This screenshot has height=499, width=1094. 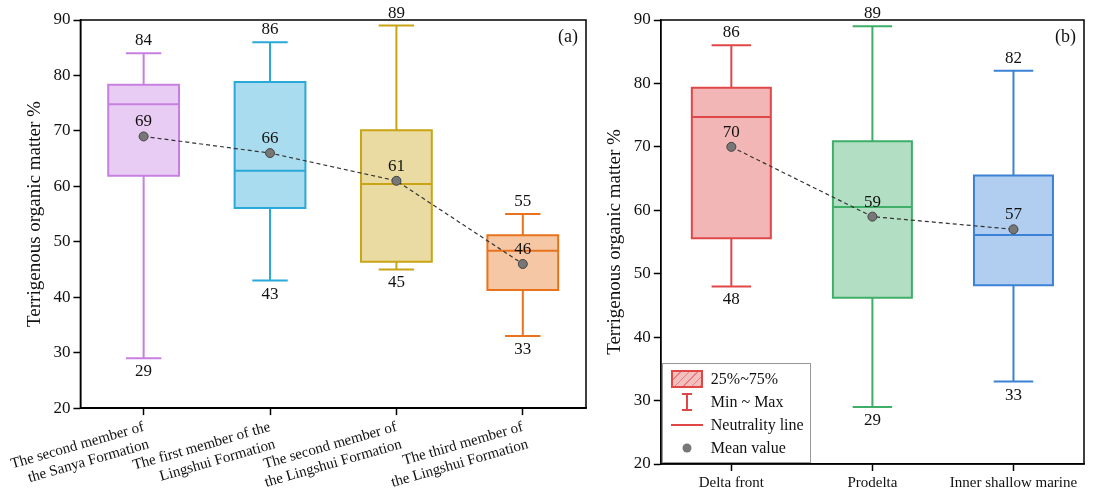 What do you see at coordinates (744, 378) in the screenshot?
I see `legend-label: 25%~75%` at bounding box center [744, 378].